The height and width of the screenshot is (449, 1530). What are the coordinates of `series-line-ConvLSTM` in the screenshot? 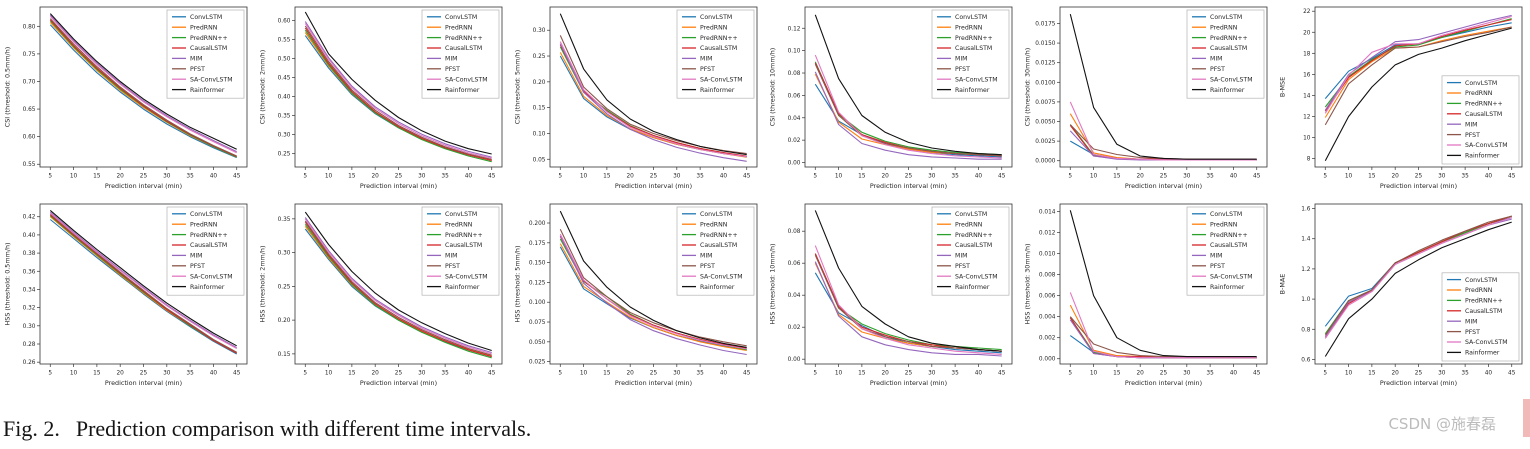 It's located at (143, 91).